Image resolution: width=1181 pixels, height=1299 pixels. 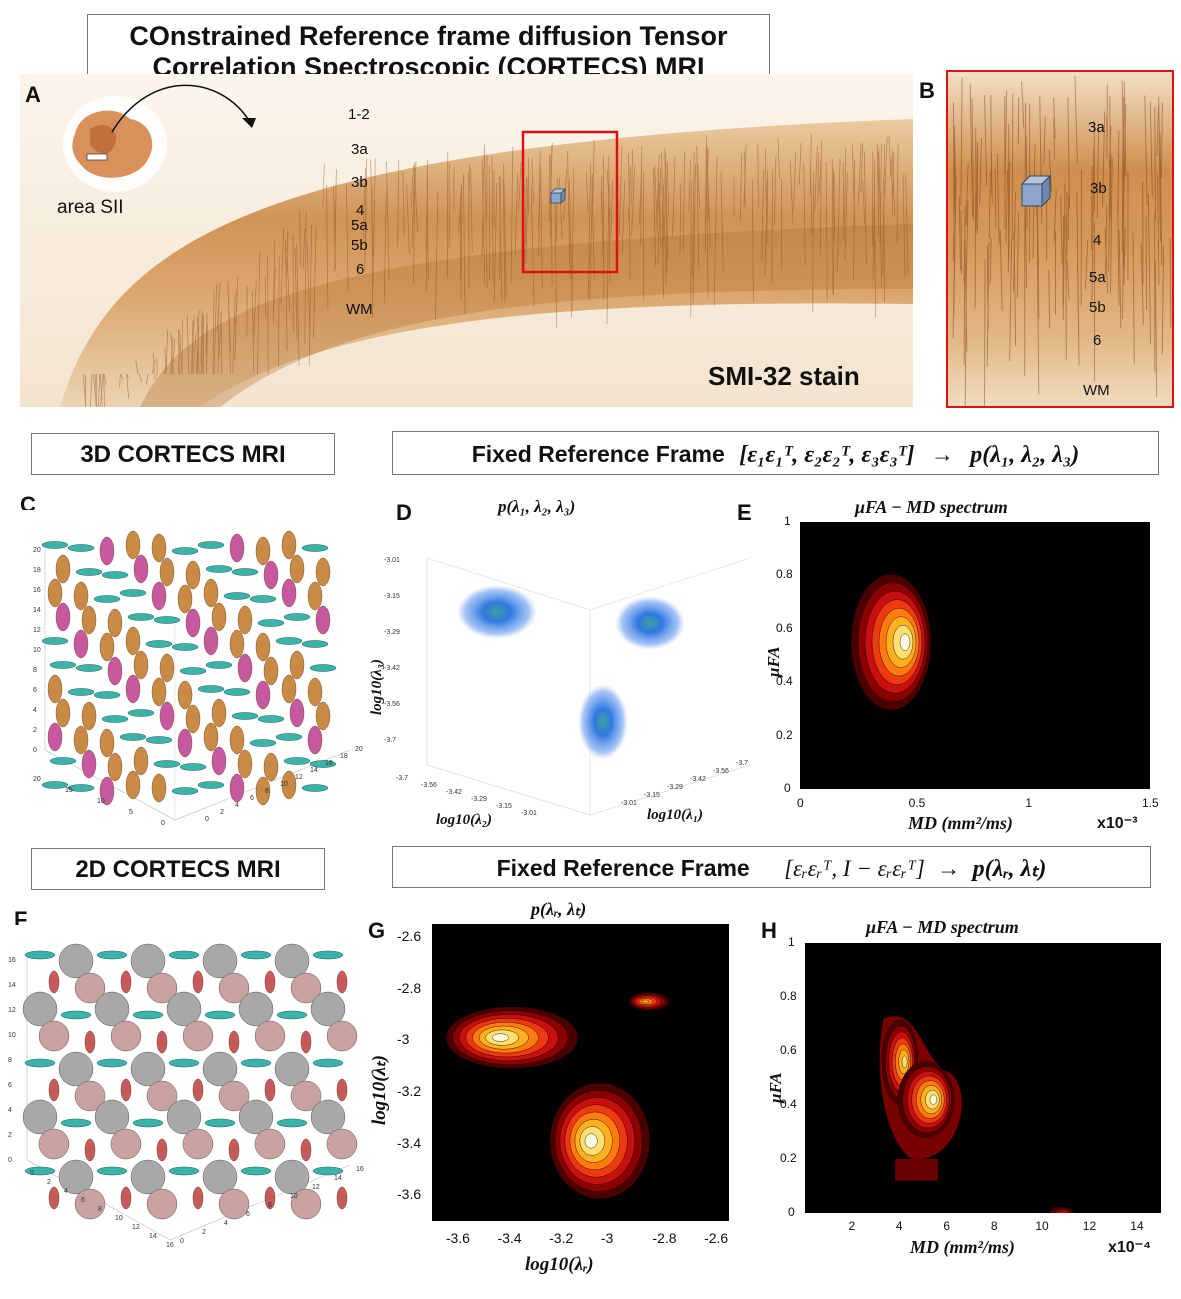 I want to click on panel-f-z-tick: 4, so click(x=10, y=1110).